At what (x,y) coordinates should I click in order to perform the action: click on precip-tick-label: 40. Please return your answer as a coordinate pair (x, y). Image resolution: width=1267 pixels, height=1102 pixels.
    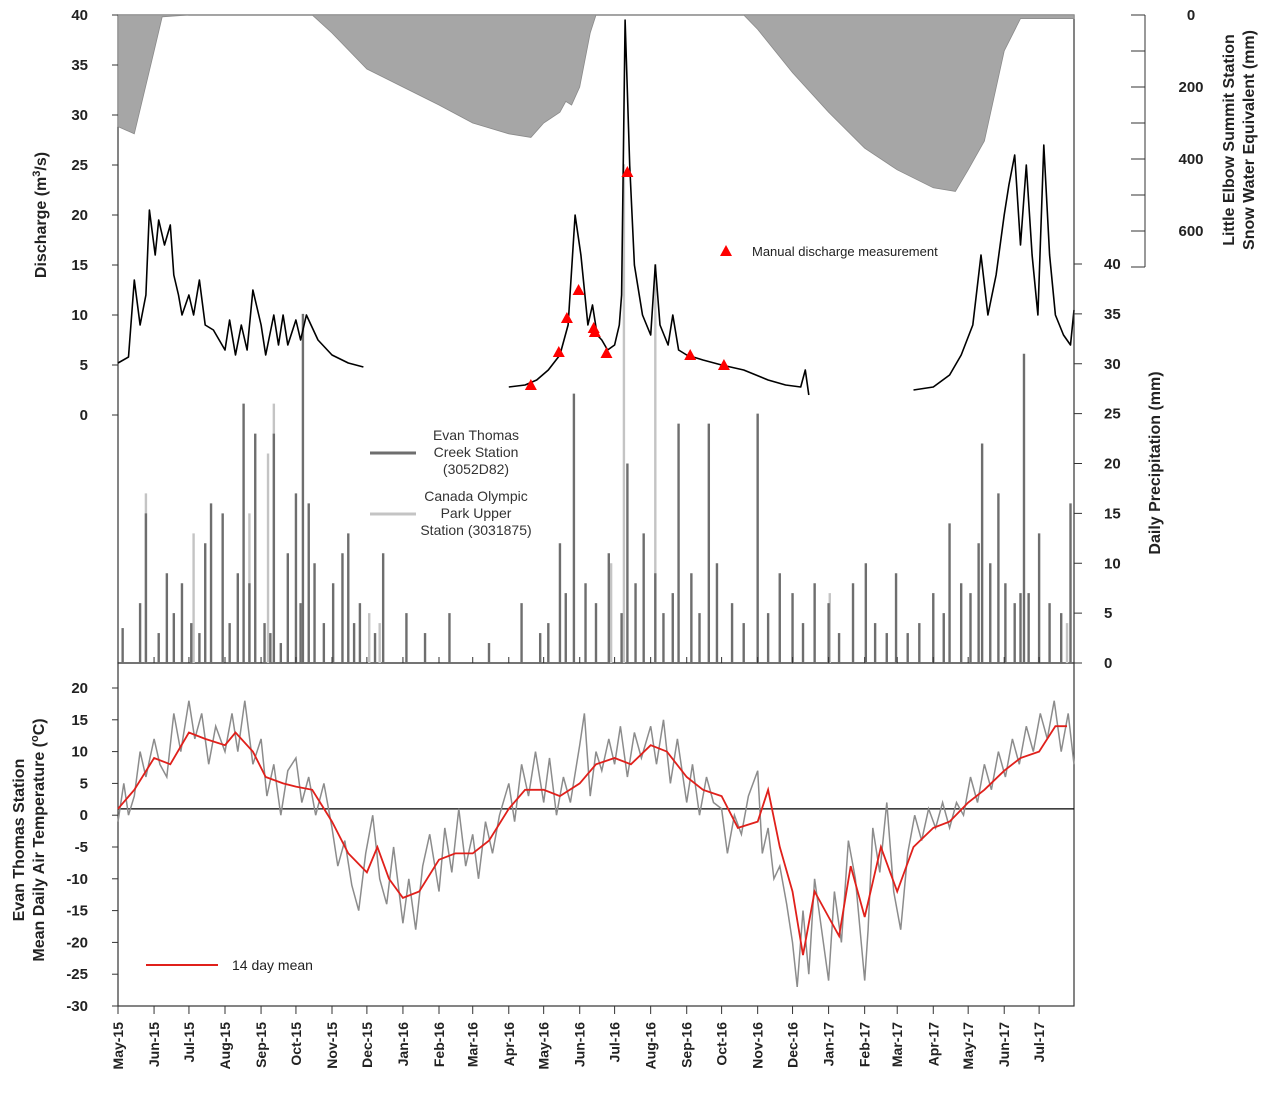
    Looking at the image, I should click on (1112, 264).